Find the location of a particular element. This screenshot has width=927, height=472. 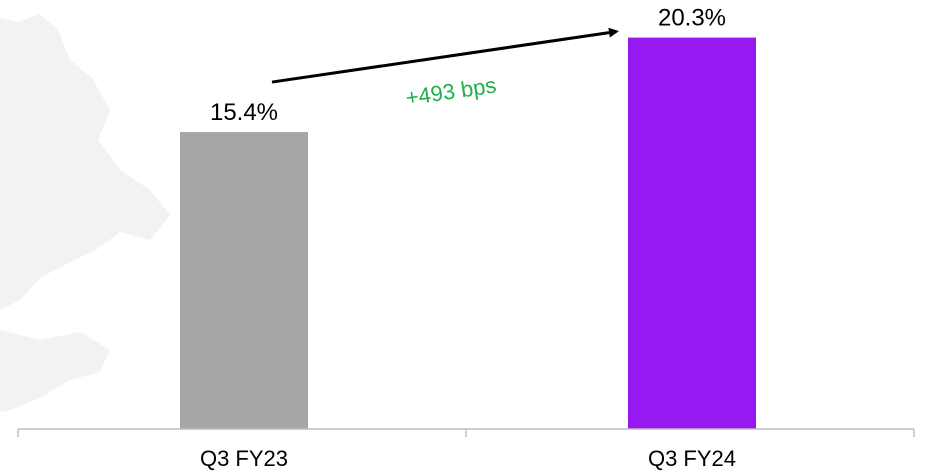

data-label: 15.4% is located at coordinates (244, 112).